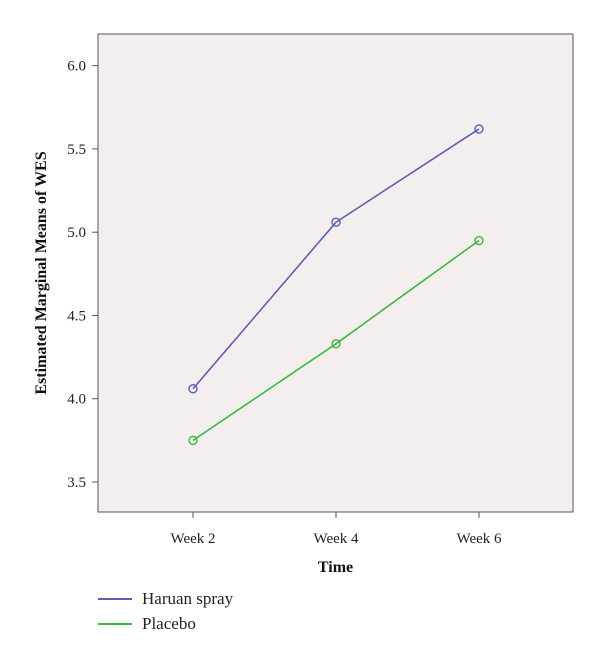 The width and height of the screenshot is (605, 660). I want to click on y-tick-label: 4.5, so click(76, 316).